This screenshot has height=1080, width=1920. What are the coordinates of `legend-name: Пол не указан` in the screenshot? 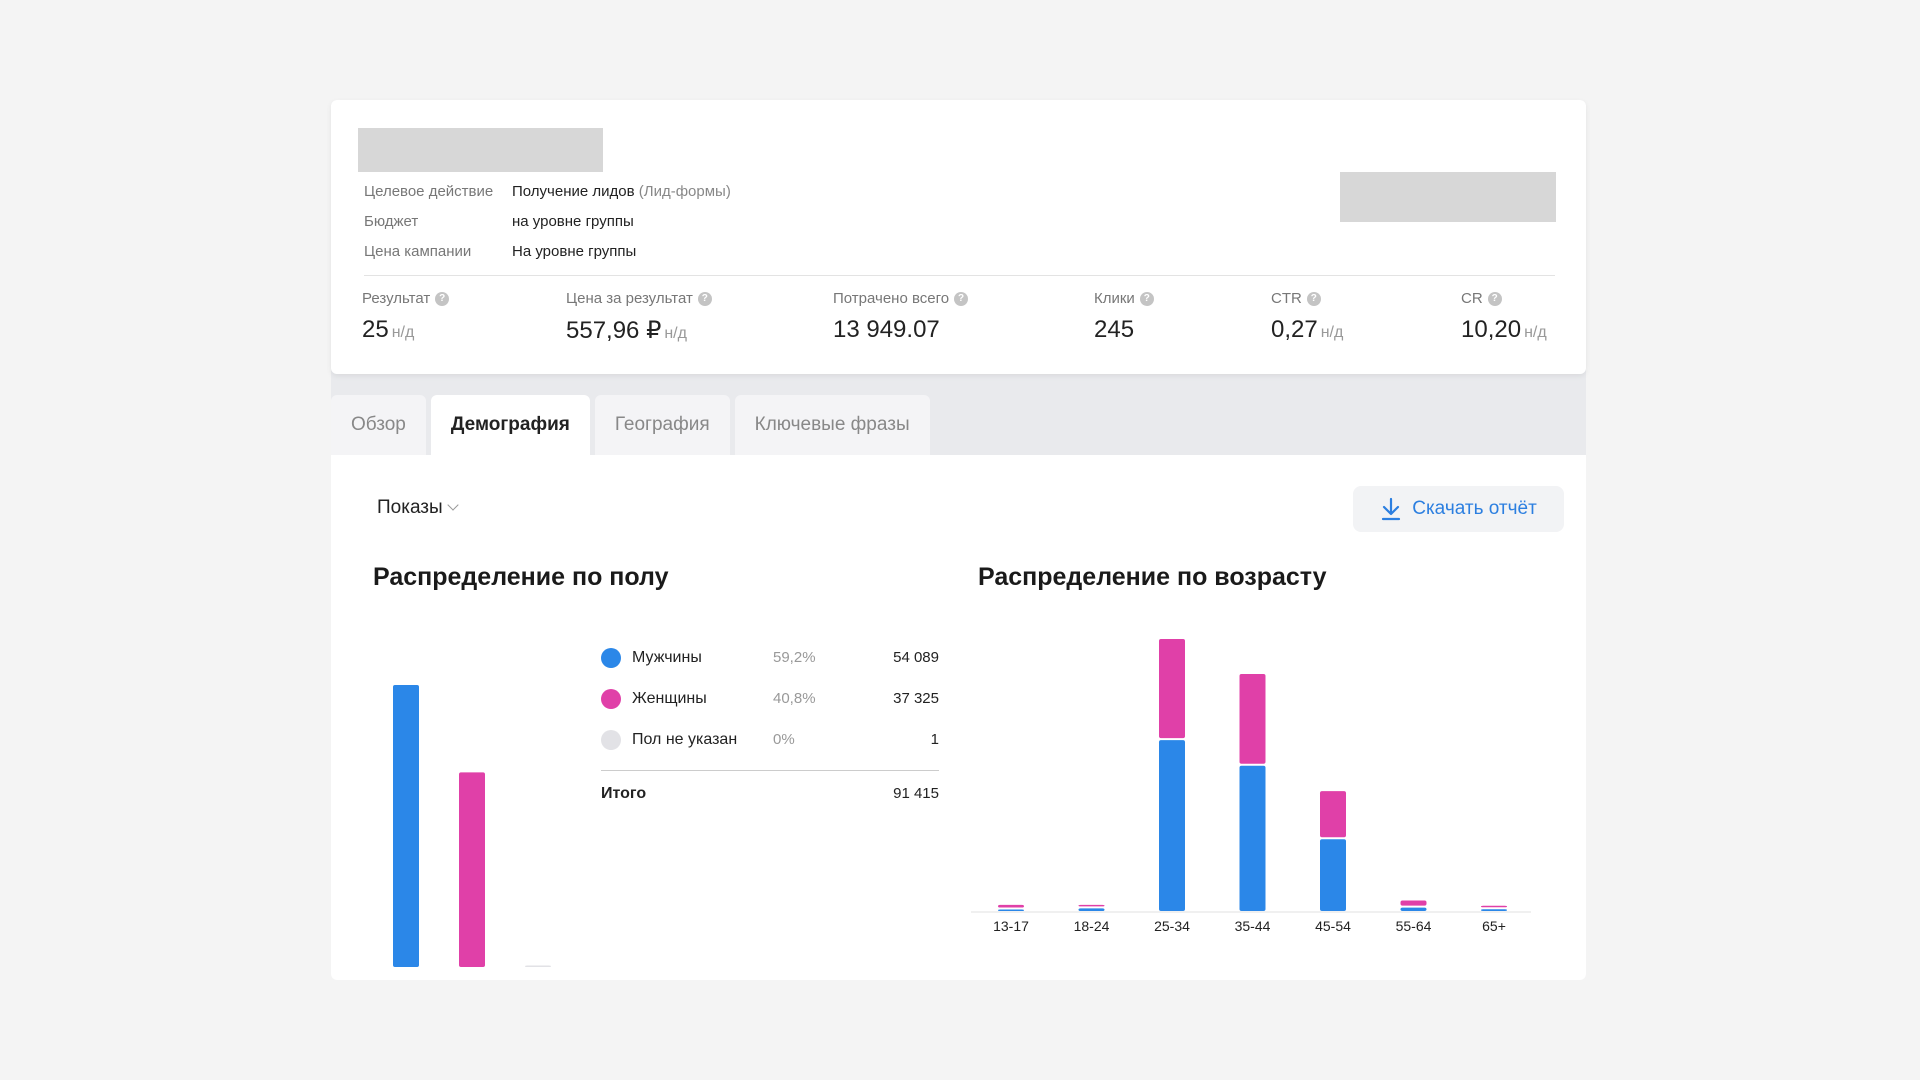 It's located at (685, 739).